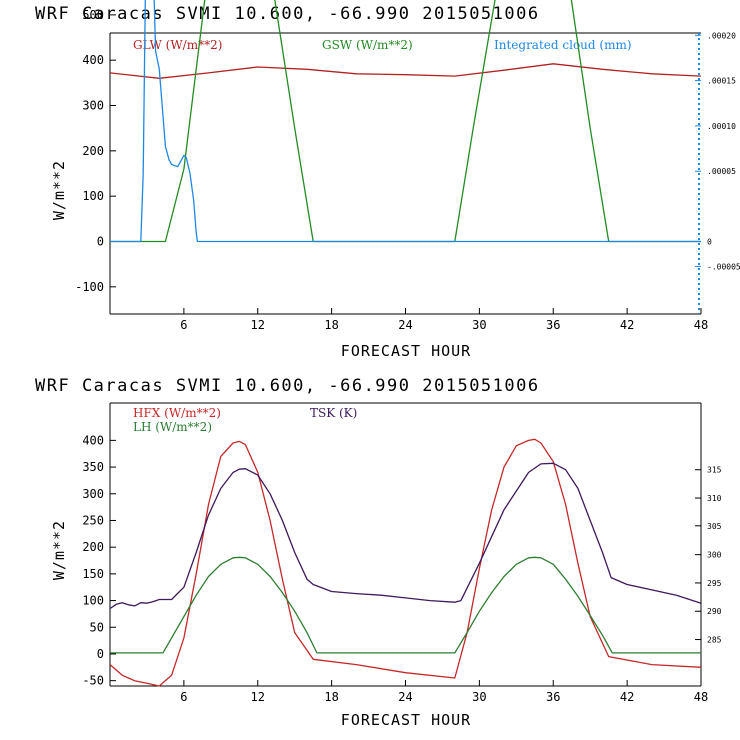  Describe the element at coordinates (714, 640) in the screenshot. I see `bottom-right-tick-label: 285` at that location.